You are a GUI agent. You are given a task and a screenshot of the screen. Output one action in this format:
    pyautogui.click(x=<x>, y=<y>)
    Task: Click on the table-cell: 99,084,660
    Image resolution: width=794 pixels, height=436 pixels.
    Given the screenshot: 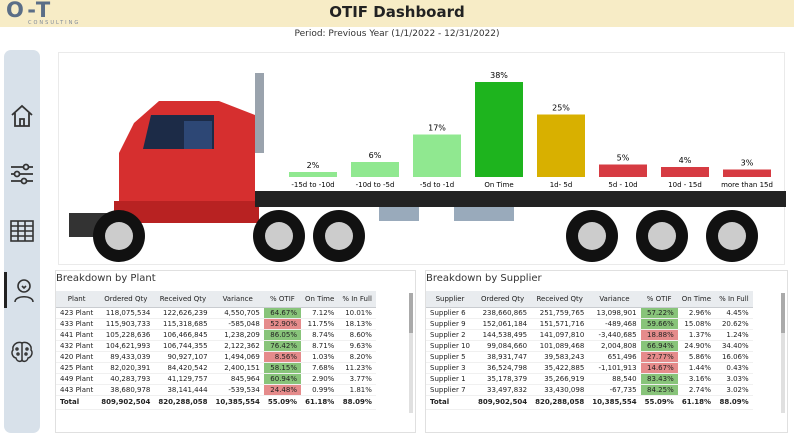 What is the action you would take?
    pyautogui.click(x=502, y=346)
    